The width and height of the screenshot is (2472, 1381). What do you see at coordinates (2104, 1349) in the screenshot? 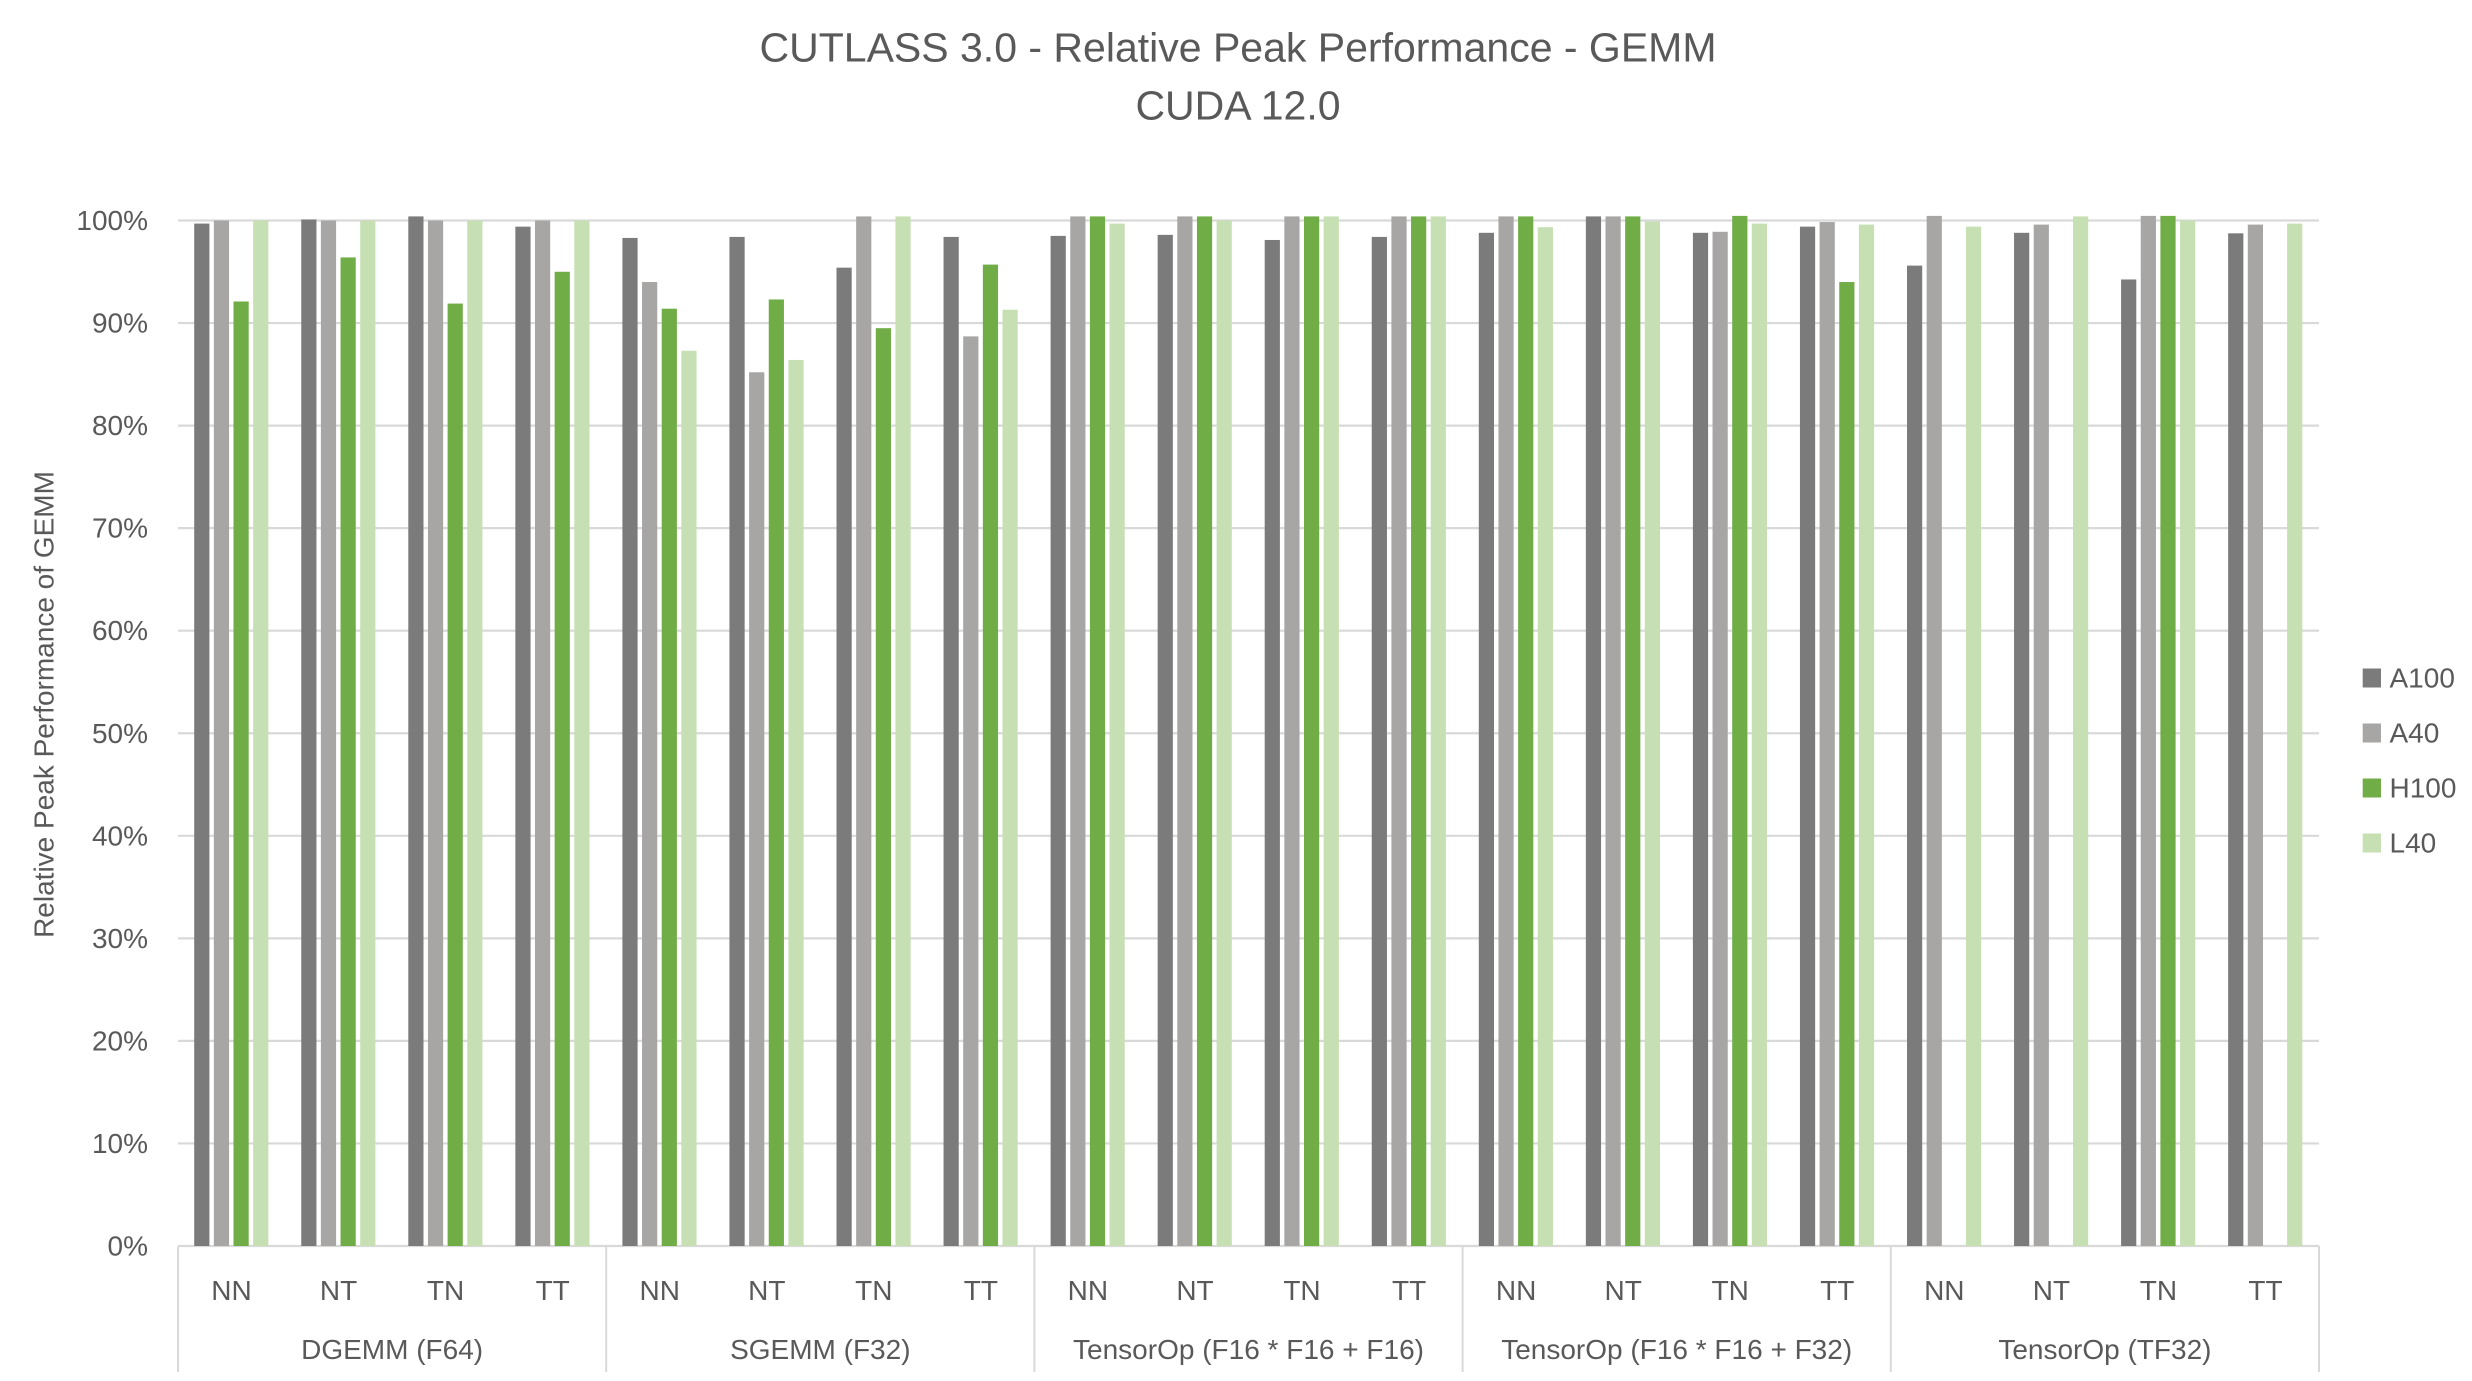
I see `svg-text: TensorOp (TF32)` at bounding box center [2104, 1349].